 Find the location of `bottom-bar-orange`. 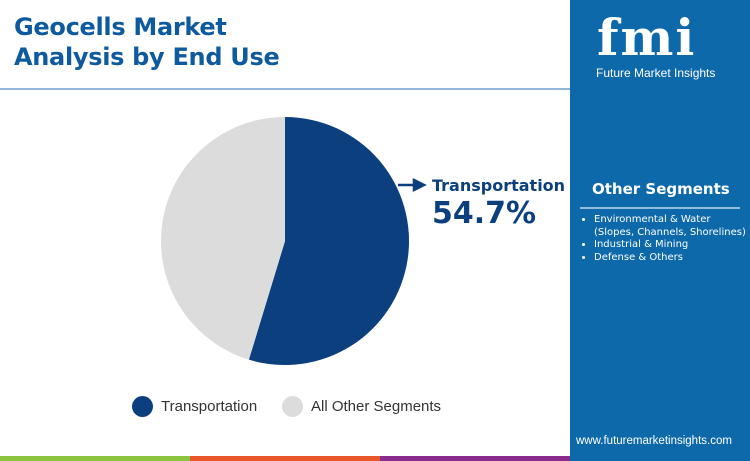

bottom-bar-orange is located at coordinates (285, 458).